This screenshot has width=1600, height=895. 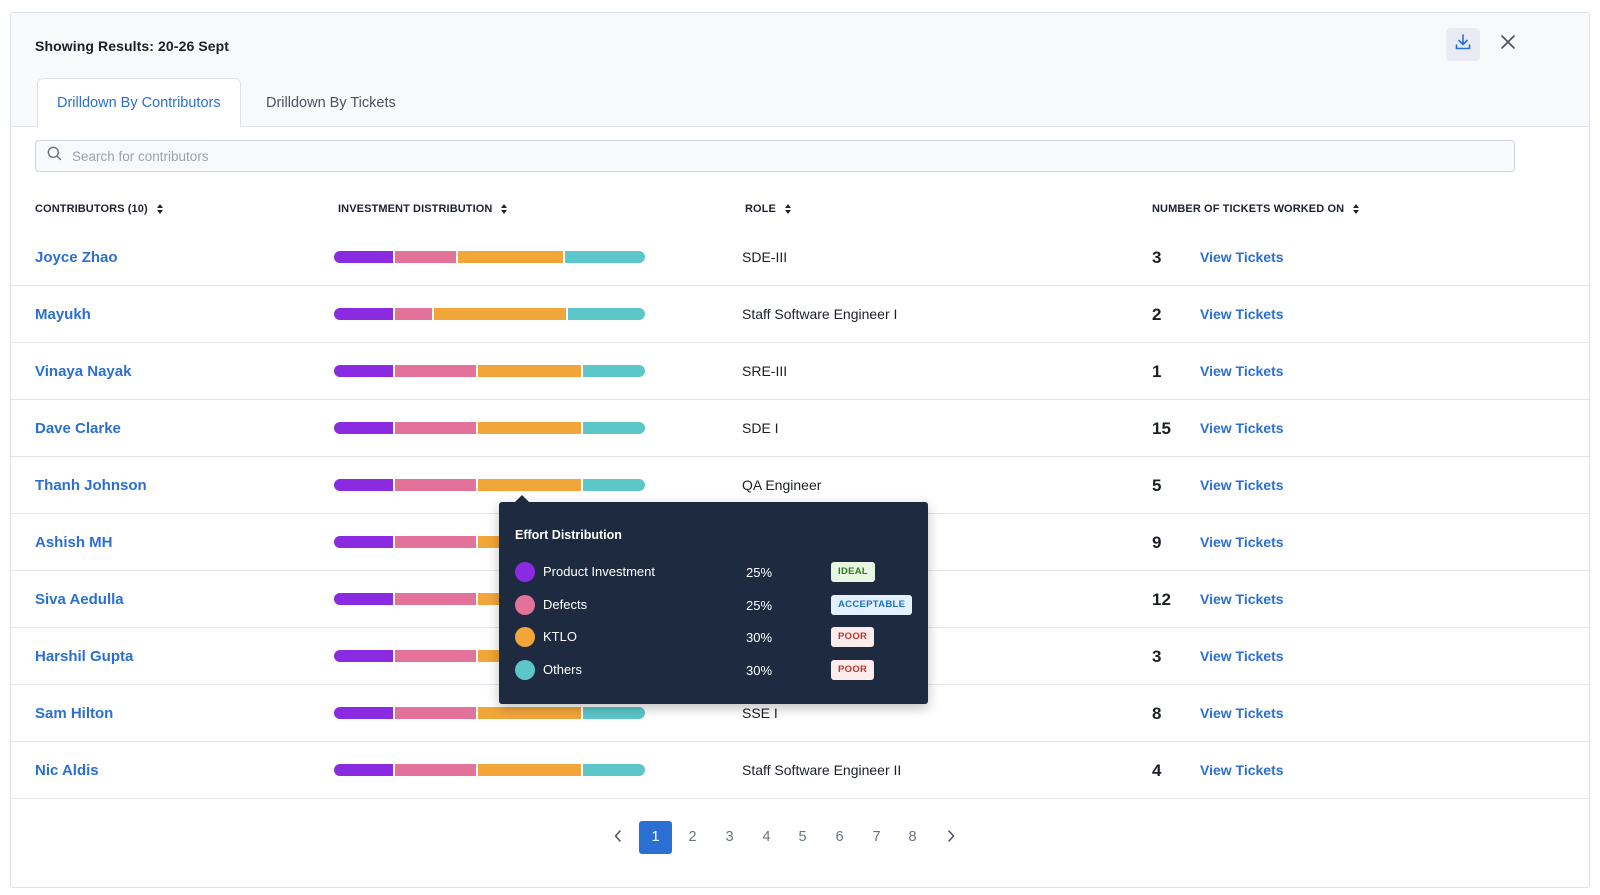 I want to click on tooltip-item: Product Investment 25% IDEAL, so click(x=715, y=572).